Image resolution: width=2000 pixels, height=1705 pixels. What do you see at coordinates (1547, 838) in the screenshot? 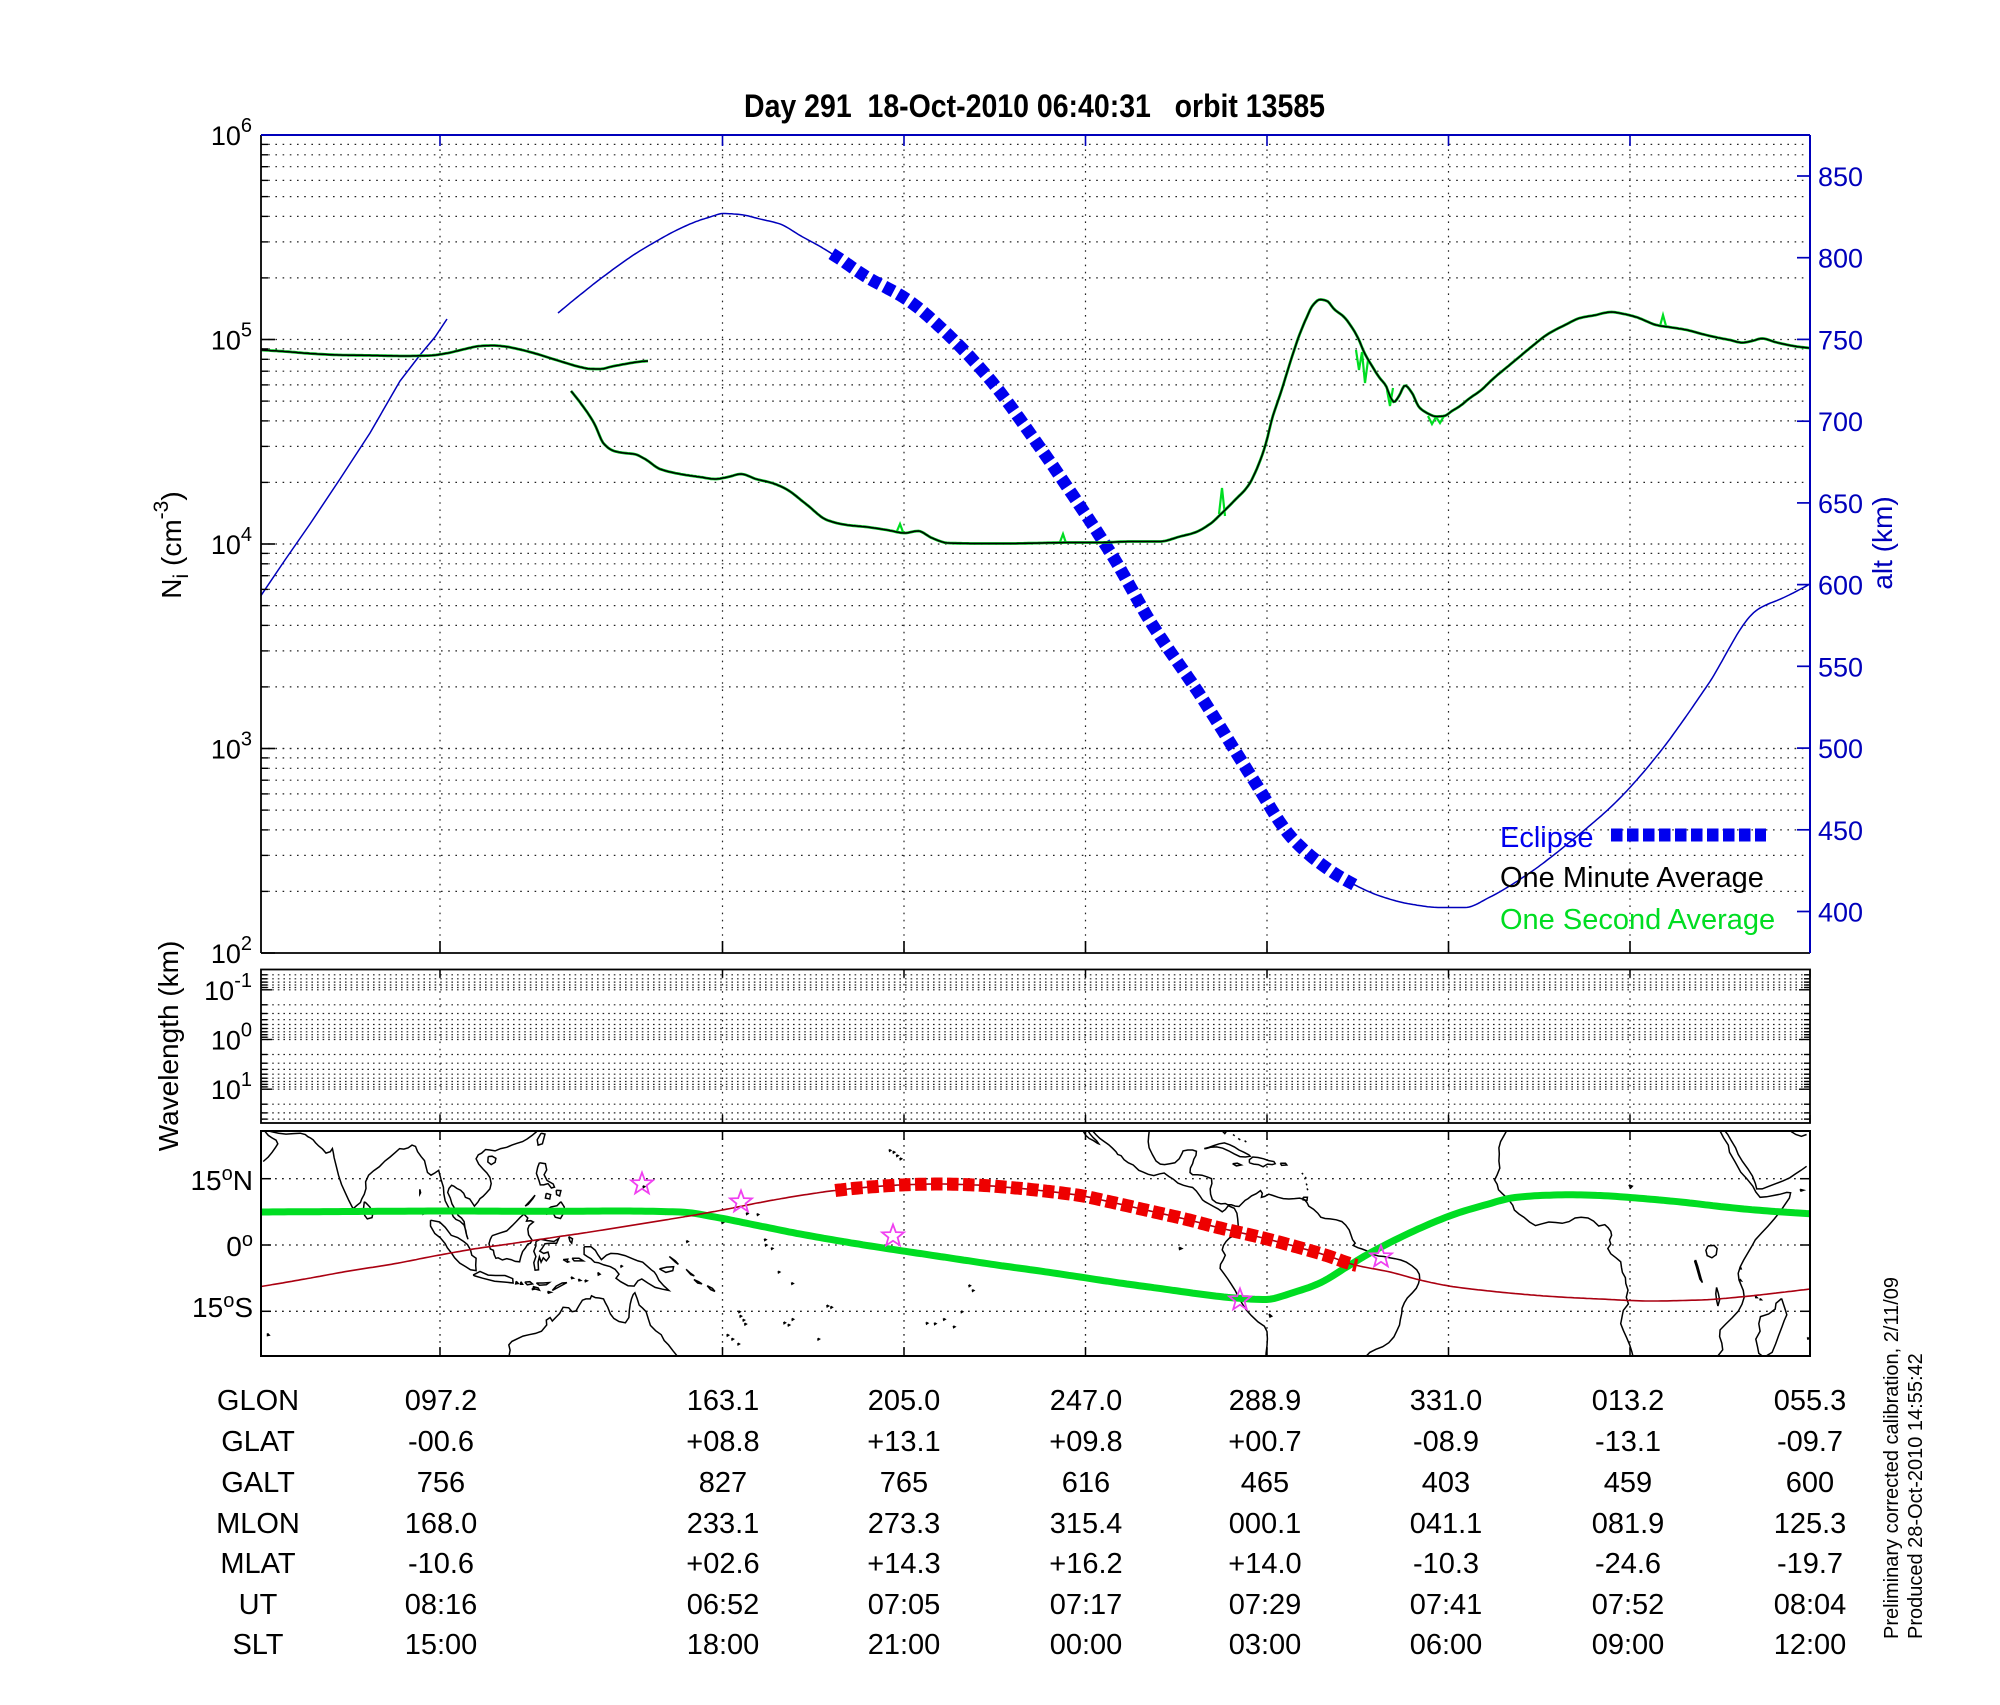
I see `svg-text: Eclipse` at bounding box center [1547, 838].